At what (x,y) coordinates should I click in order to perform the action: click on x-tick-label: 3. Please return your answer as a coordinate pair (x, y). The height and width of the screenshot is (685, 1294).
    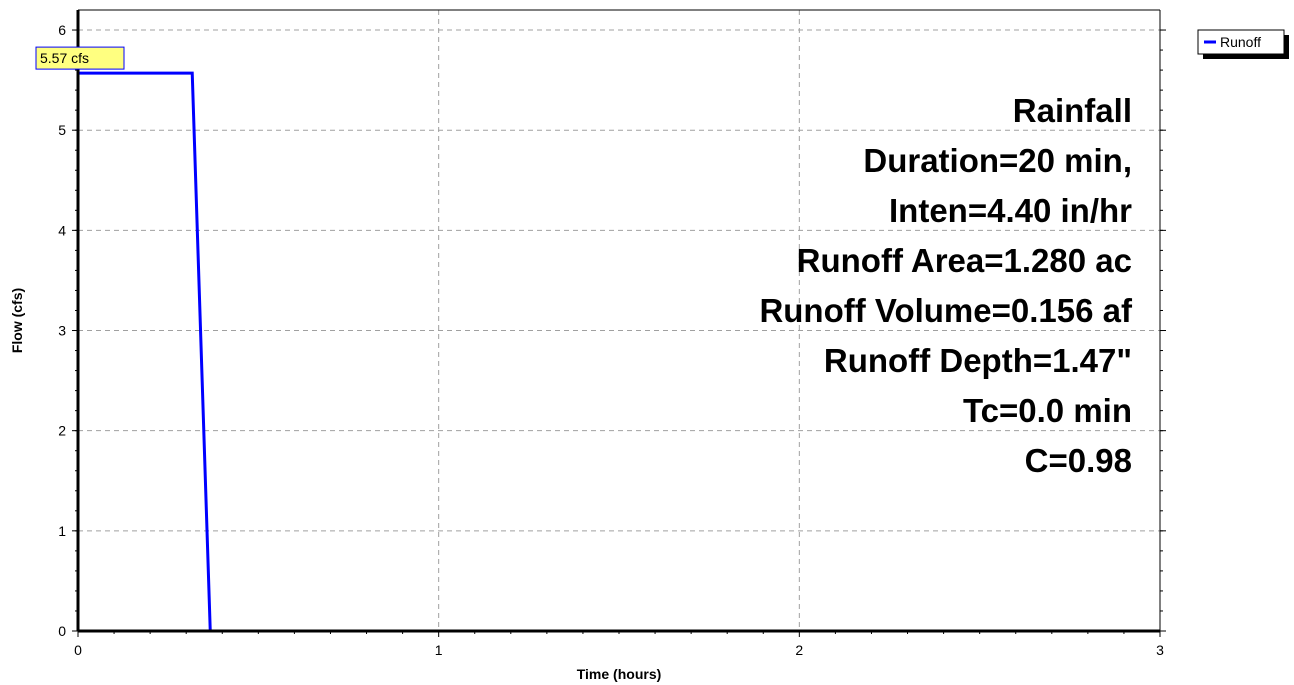
    Looking at the image, I should click on (1160, 650).